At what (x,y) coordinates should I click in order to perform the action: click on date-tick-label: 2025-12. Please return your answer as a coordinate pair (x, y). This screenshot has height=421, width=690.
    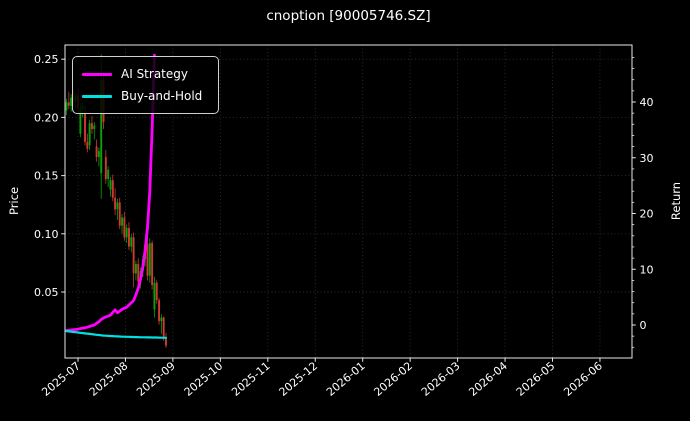
    Looking at the image, I should click on (299, 379).